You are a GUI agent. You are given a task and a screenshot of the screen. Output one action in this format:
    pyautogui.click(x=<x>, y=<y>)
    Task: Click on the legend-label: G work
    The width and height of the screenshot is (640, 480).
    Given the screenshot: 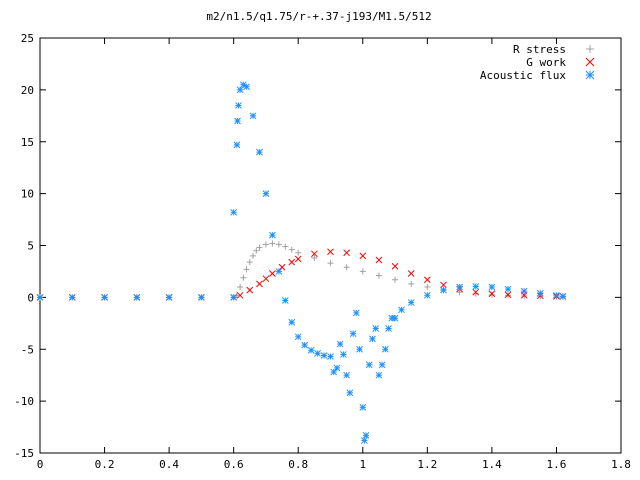 What is the action you would take?
    pyautogui.click(x=546, y=62)
    